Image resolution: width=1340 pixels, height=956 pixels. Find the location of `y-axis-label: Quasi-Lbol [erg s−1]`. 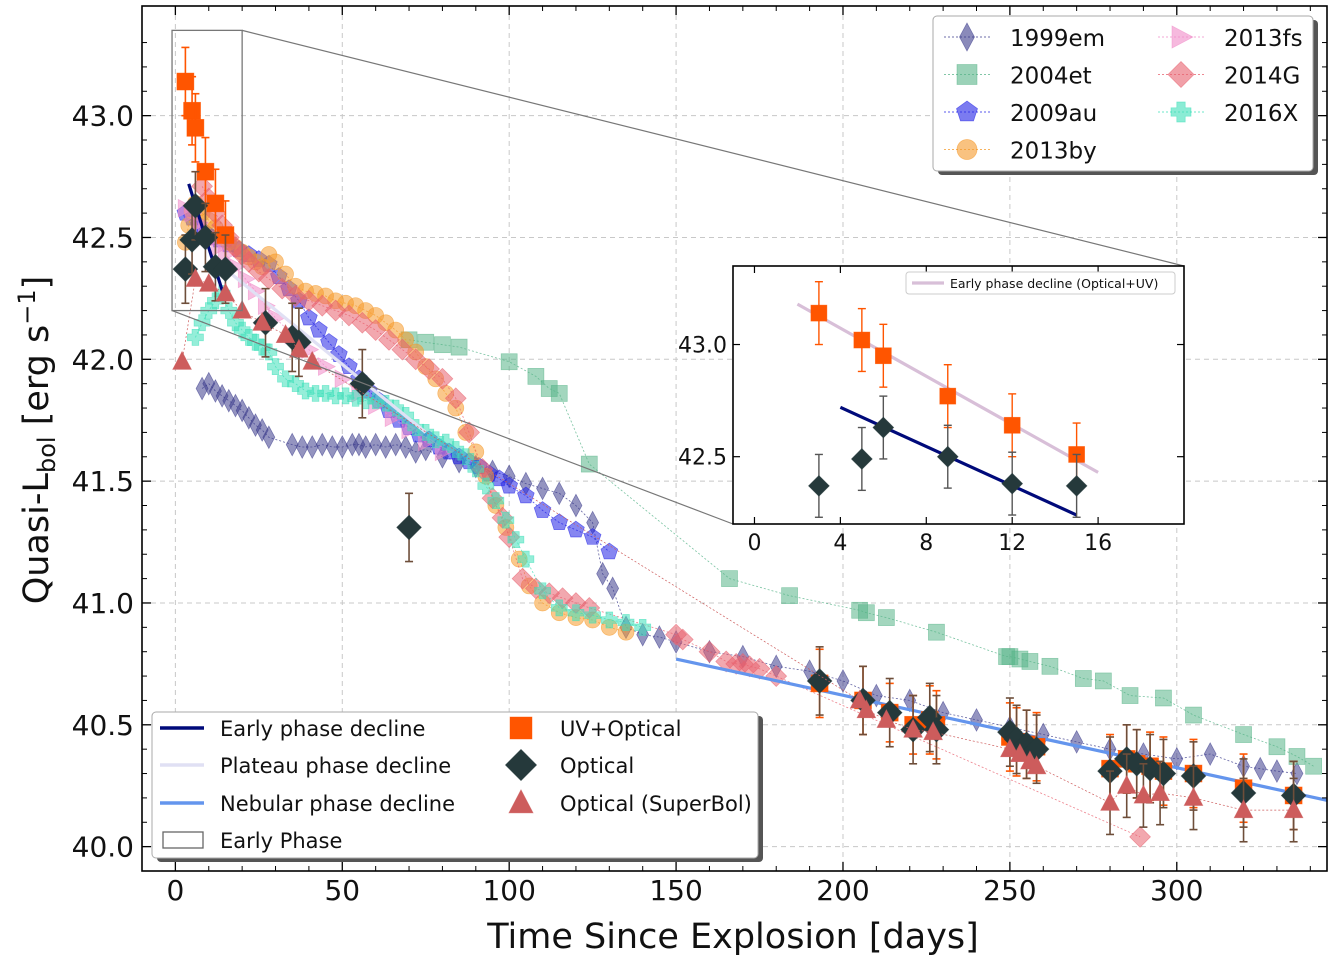

y-axis-label: Quasi-Lbol [erg s−1] is located at coordinates (37, 440).